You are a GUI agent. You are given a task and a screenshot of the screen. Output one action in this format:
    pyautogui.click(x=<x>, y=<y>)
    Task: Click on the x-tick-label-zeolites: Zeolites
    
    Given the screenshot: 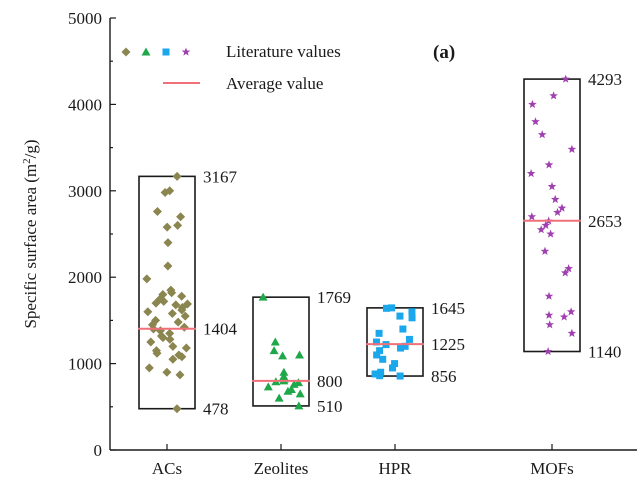 What is the action you would take?
    pyautogui.click(x=281, y=468)
    